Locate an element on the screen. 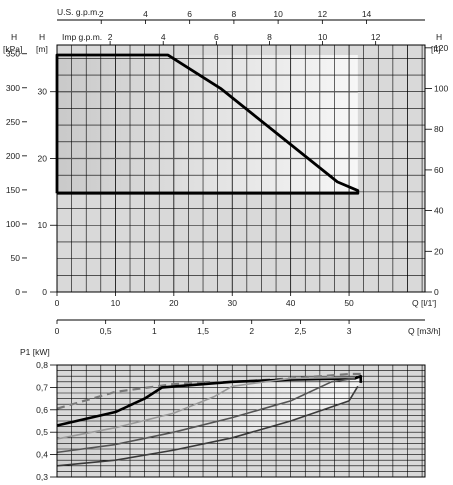 The image size is (453, 485). m3h-ticks: 0 0,5 1 1,5 2 2,5 3 is located at coordinates (203, 328).